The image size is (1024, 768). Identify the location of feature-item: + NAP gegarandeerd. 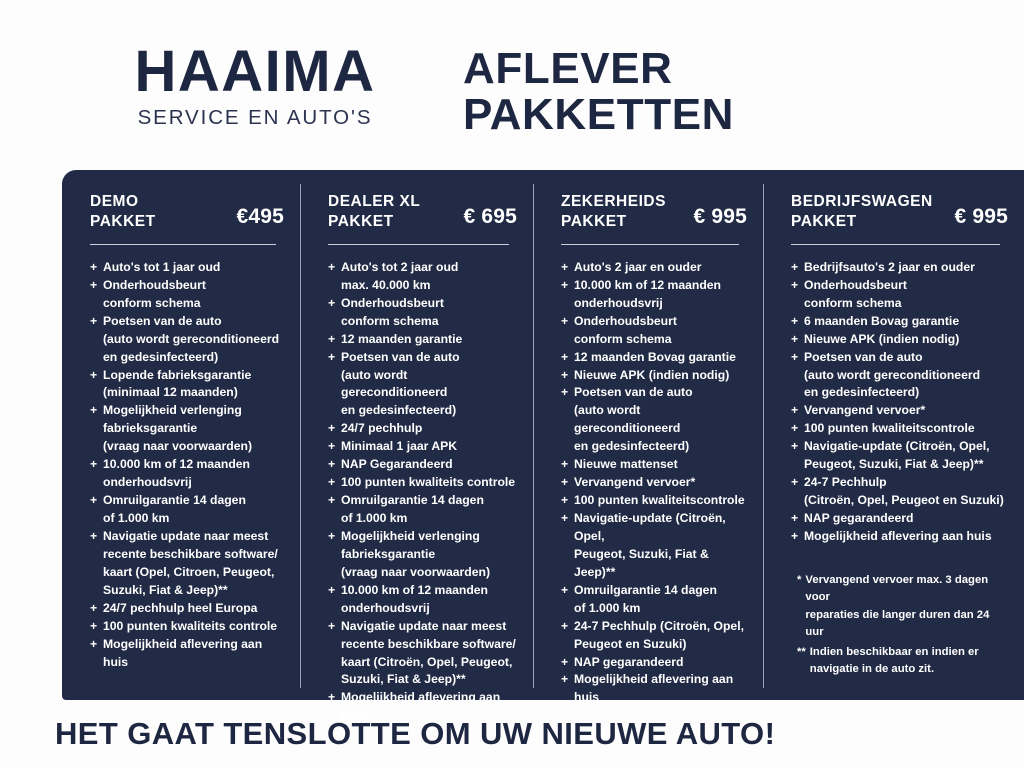
(899, 519).